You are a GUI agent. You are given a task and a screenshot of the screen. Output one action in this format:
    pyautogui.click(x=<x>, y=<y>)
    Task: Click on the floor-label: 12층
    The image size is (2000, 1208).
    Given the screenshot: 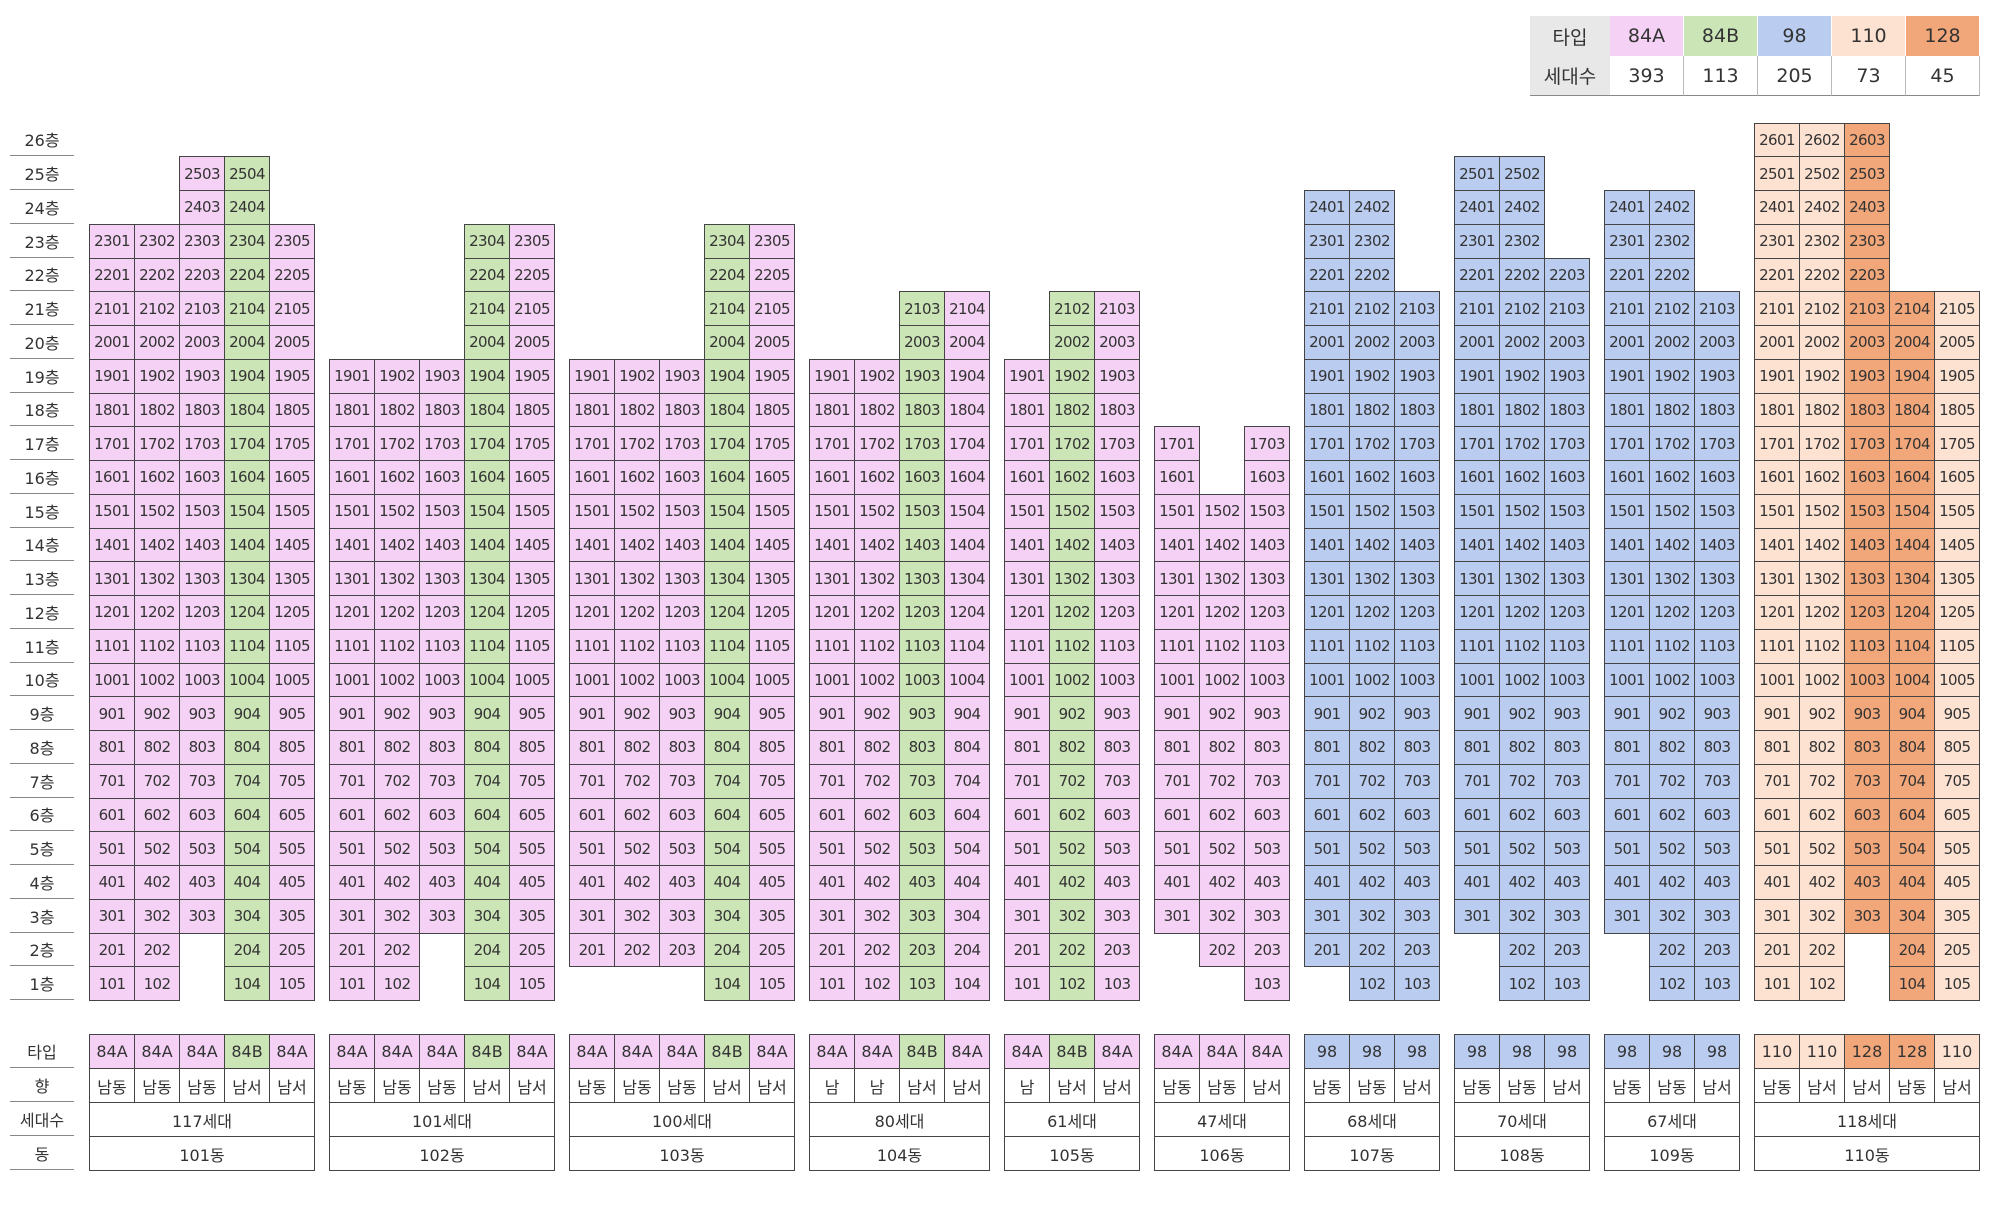 What is the action you would take?
    pyautogui.click(x=42, y=612)
    